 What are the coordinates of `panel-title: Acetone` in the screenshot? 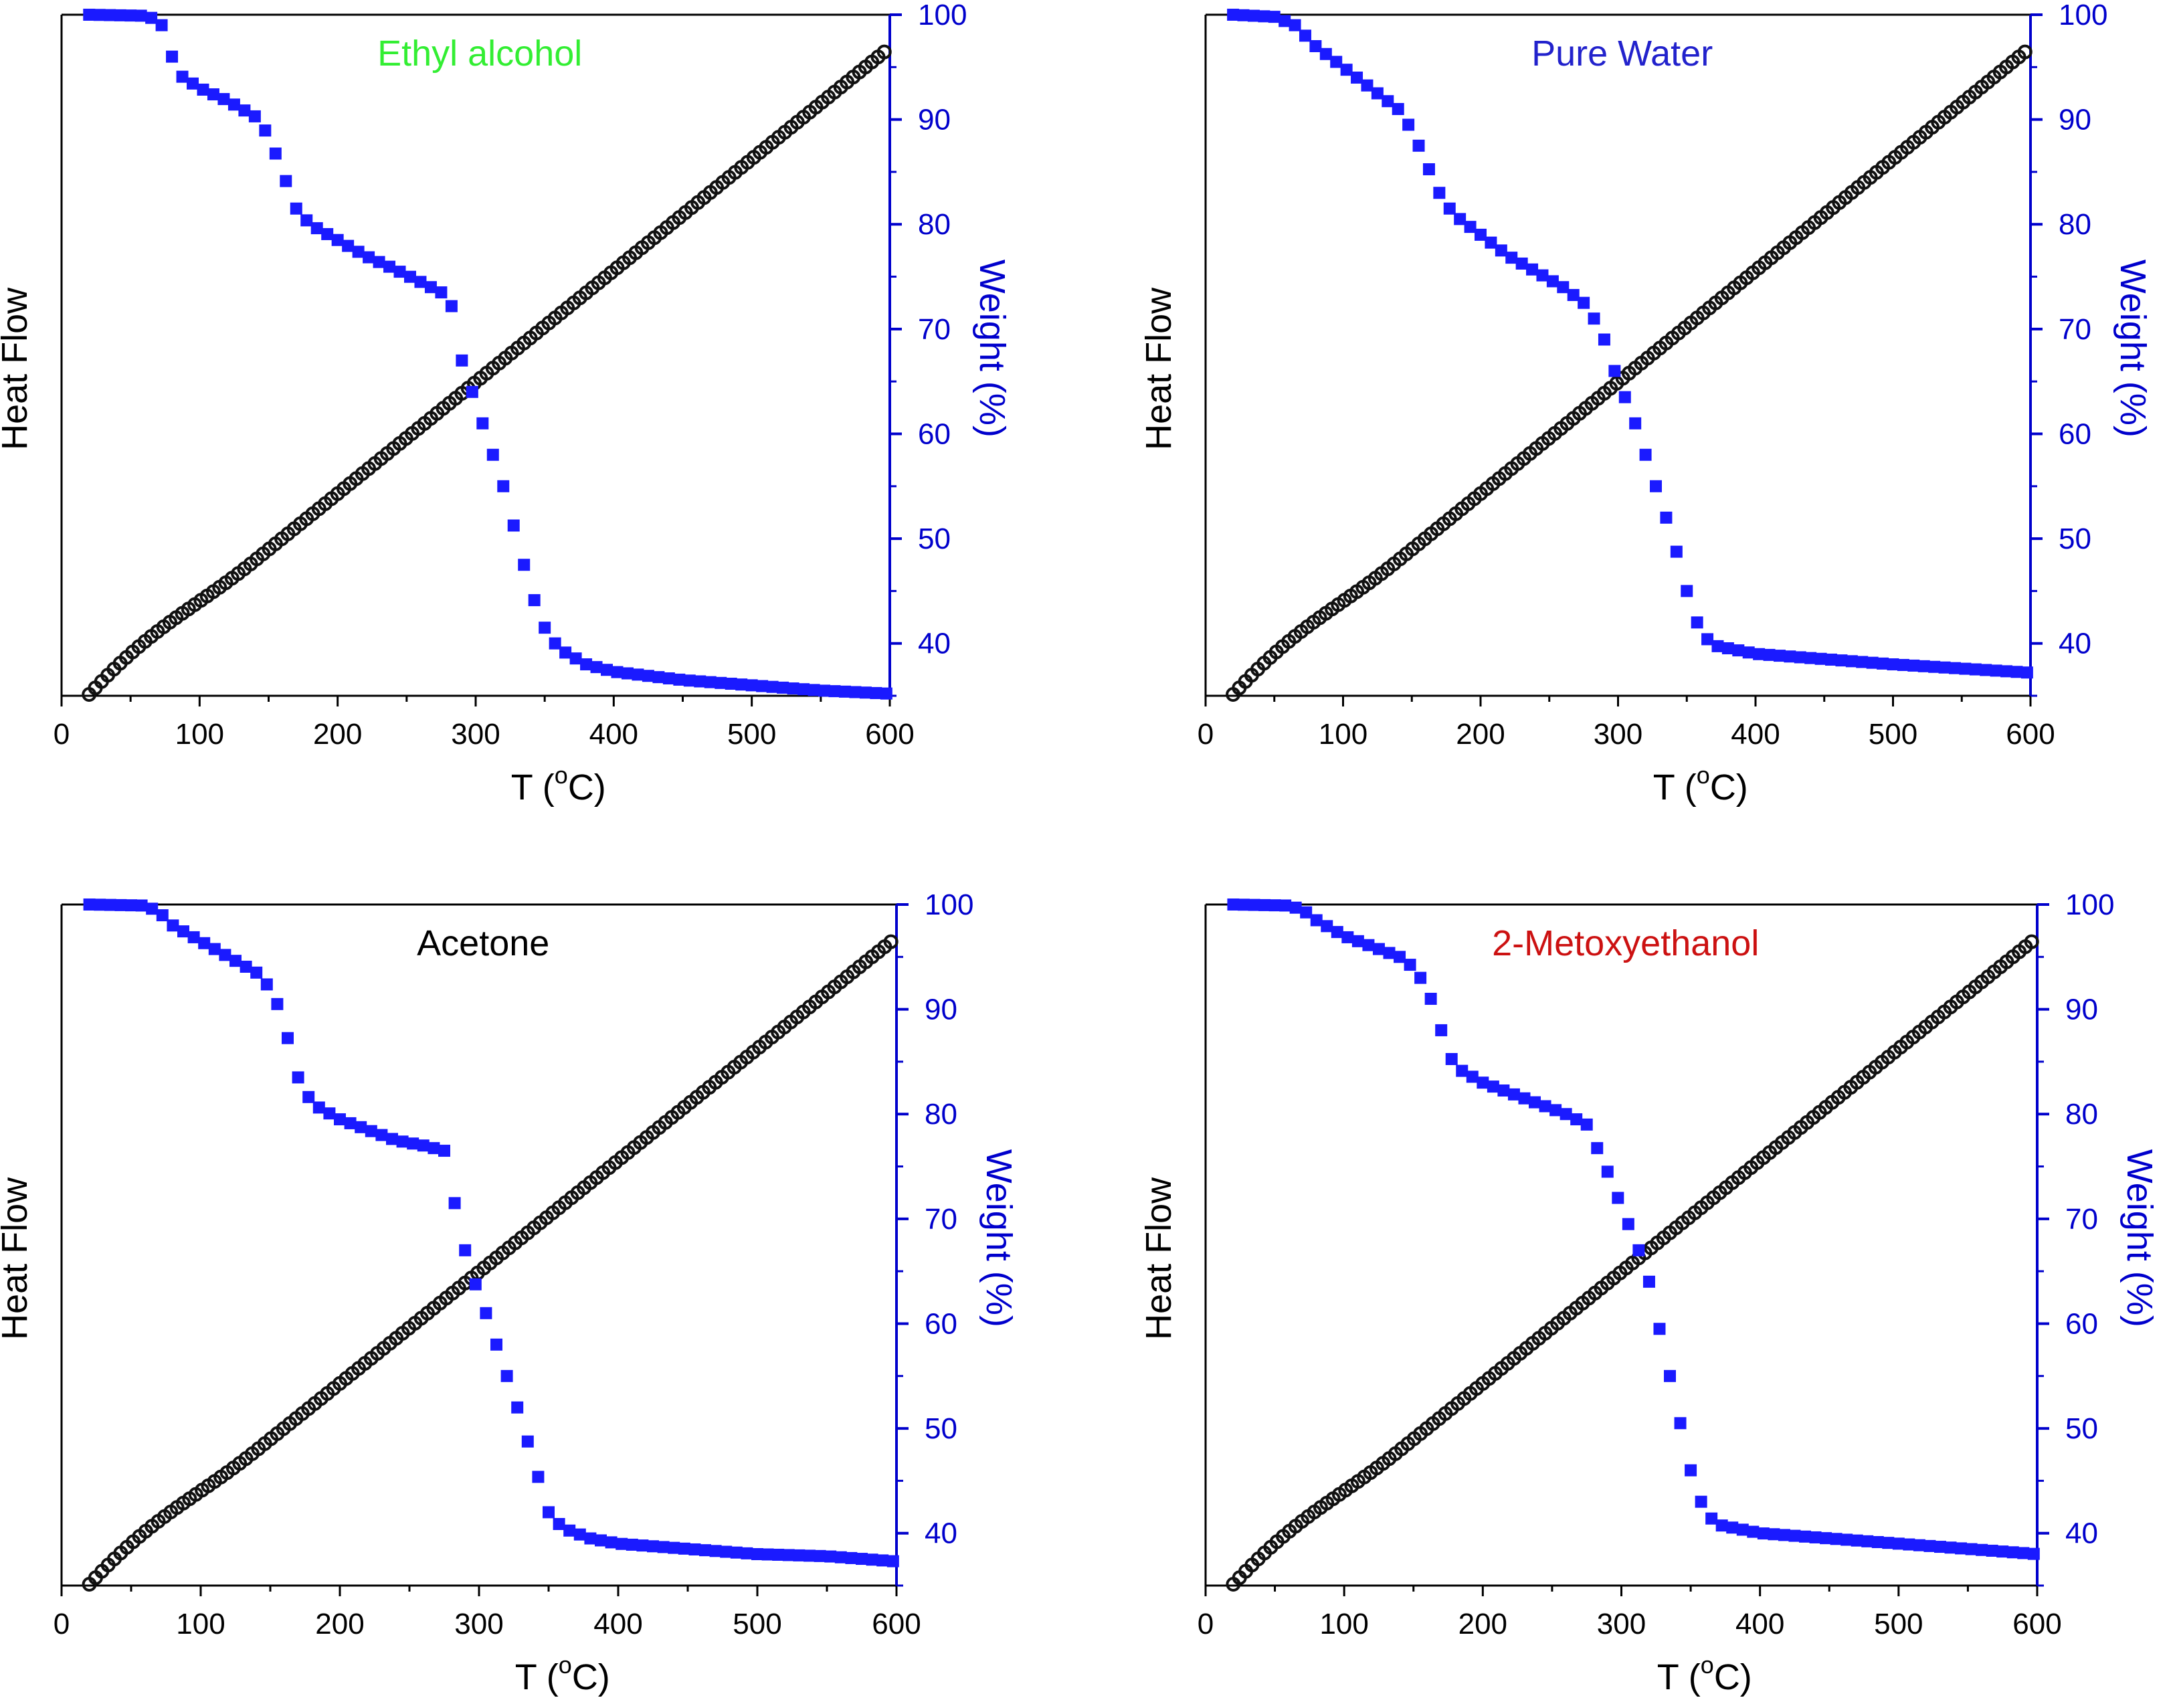 It's located at (483, 943).